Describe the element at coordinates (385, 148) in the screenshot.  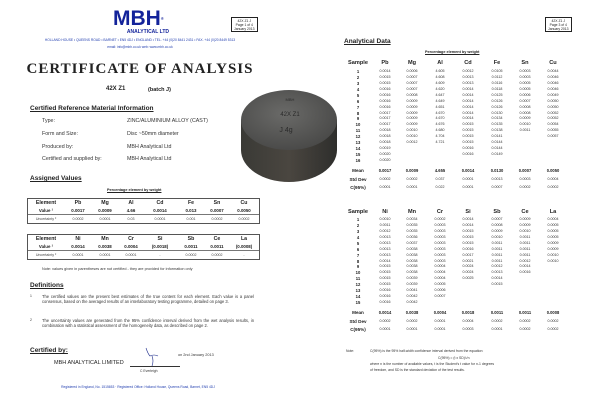
I see `cell-value: 0.0019` at that location.